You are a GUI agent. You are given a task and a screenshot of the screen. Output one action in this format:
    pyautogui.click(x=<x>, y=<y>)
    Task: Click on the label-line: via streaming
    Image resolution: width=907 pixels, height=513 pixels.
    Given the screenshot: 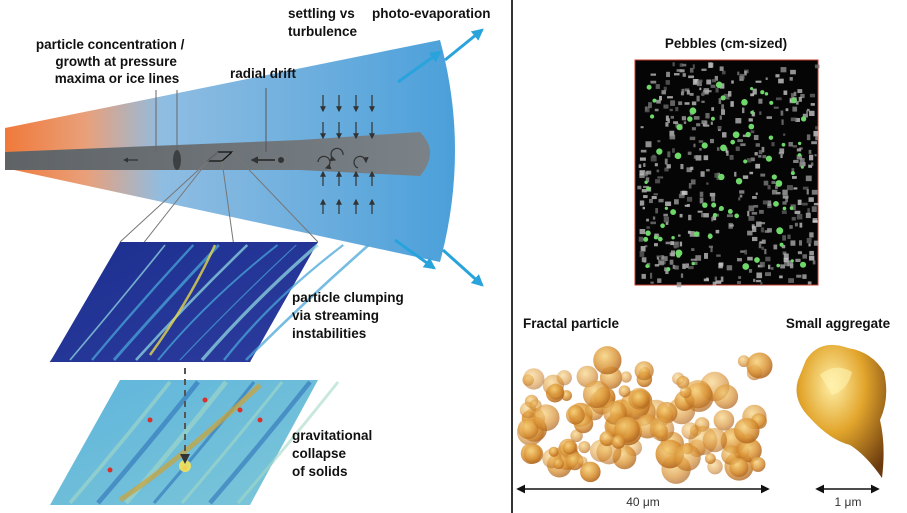 What is the action you would take?
    pyautogui.click(x=335, y=315)
    